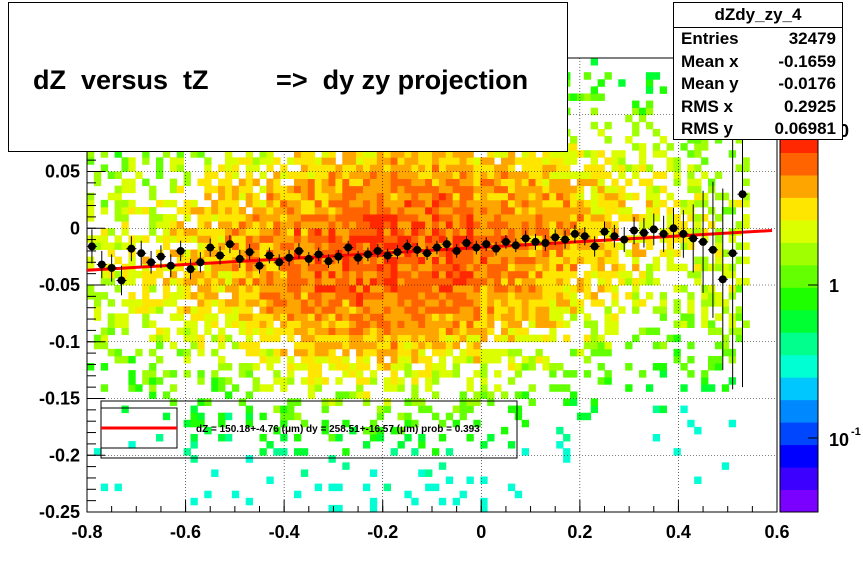  I want to click on y-tick-label: -0.25, so click(59, 512).